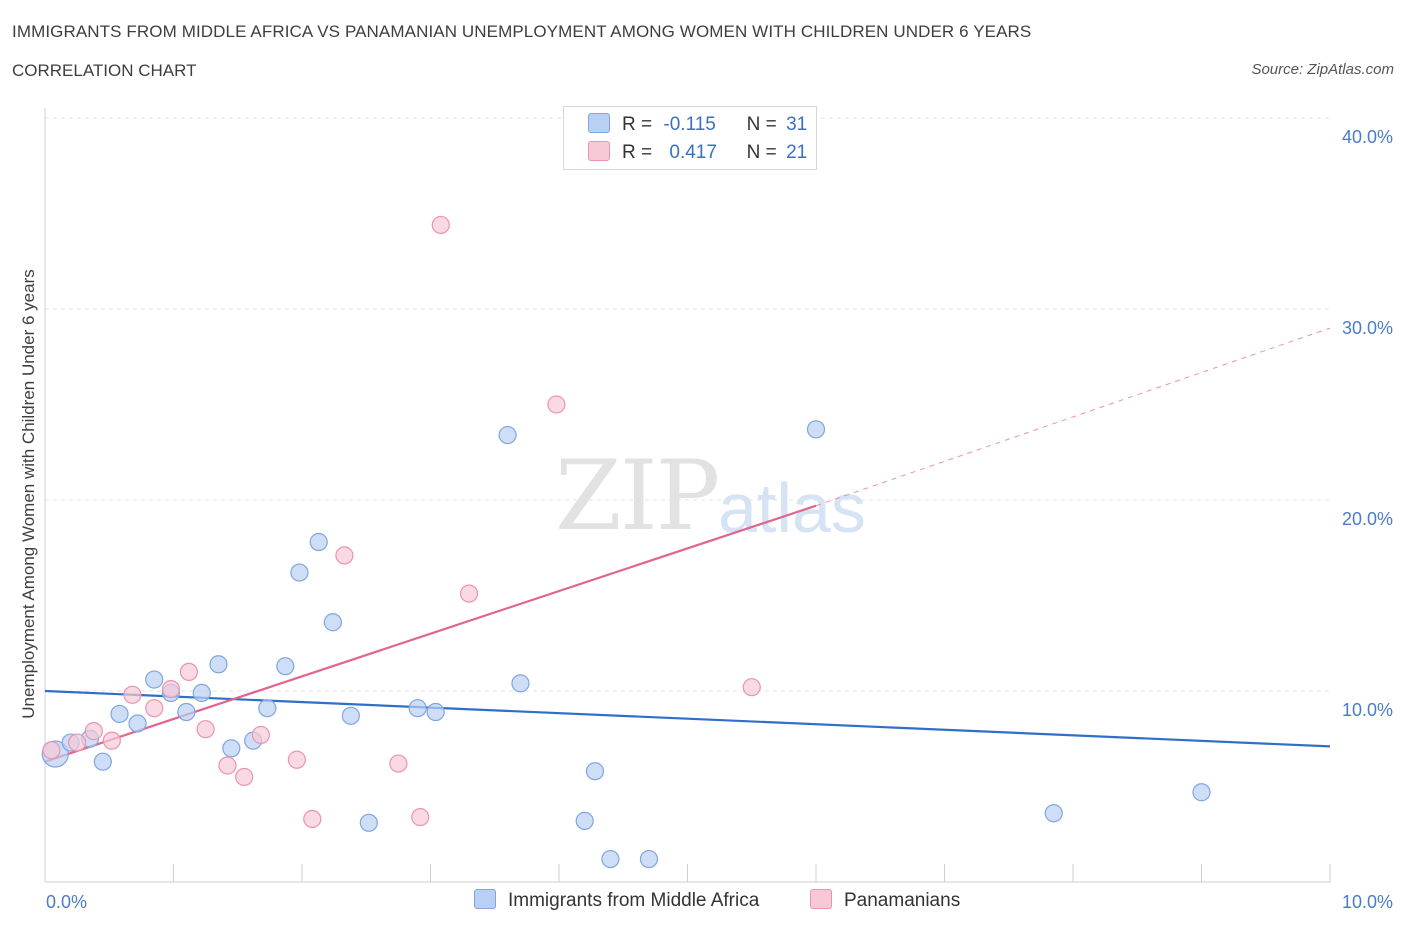 The image size is (1406, 930). I want to click on y-tick-label: 30.0%, so click(1367, 328).